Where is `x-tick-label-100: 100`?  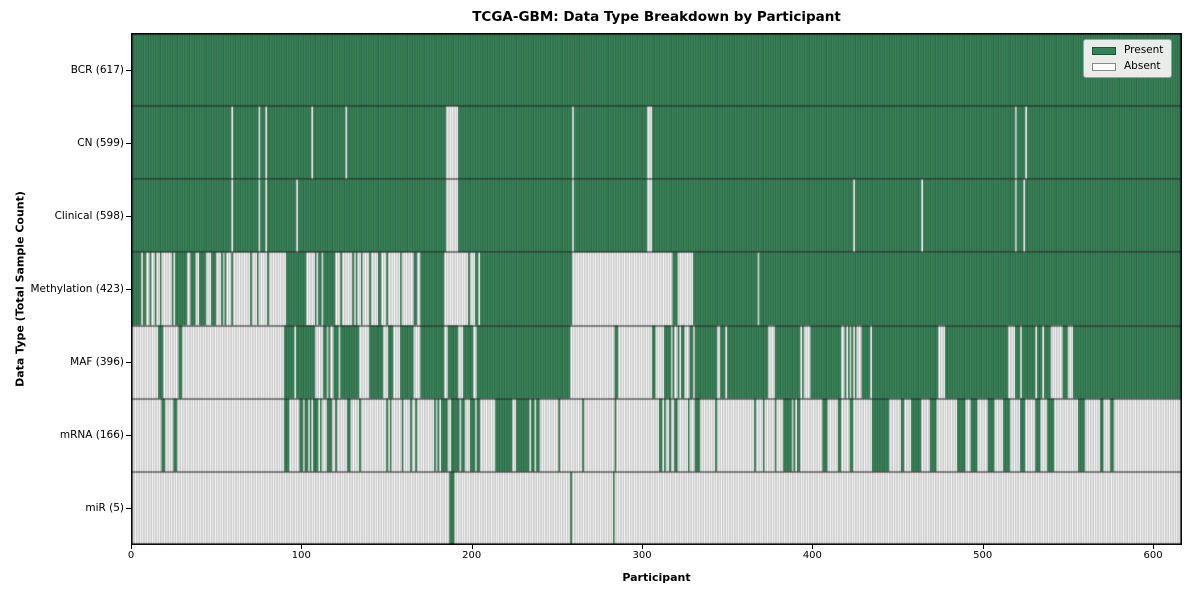
x-tick-label-100: 100 is located at coordinates (301, 555).